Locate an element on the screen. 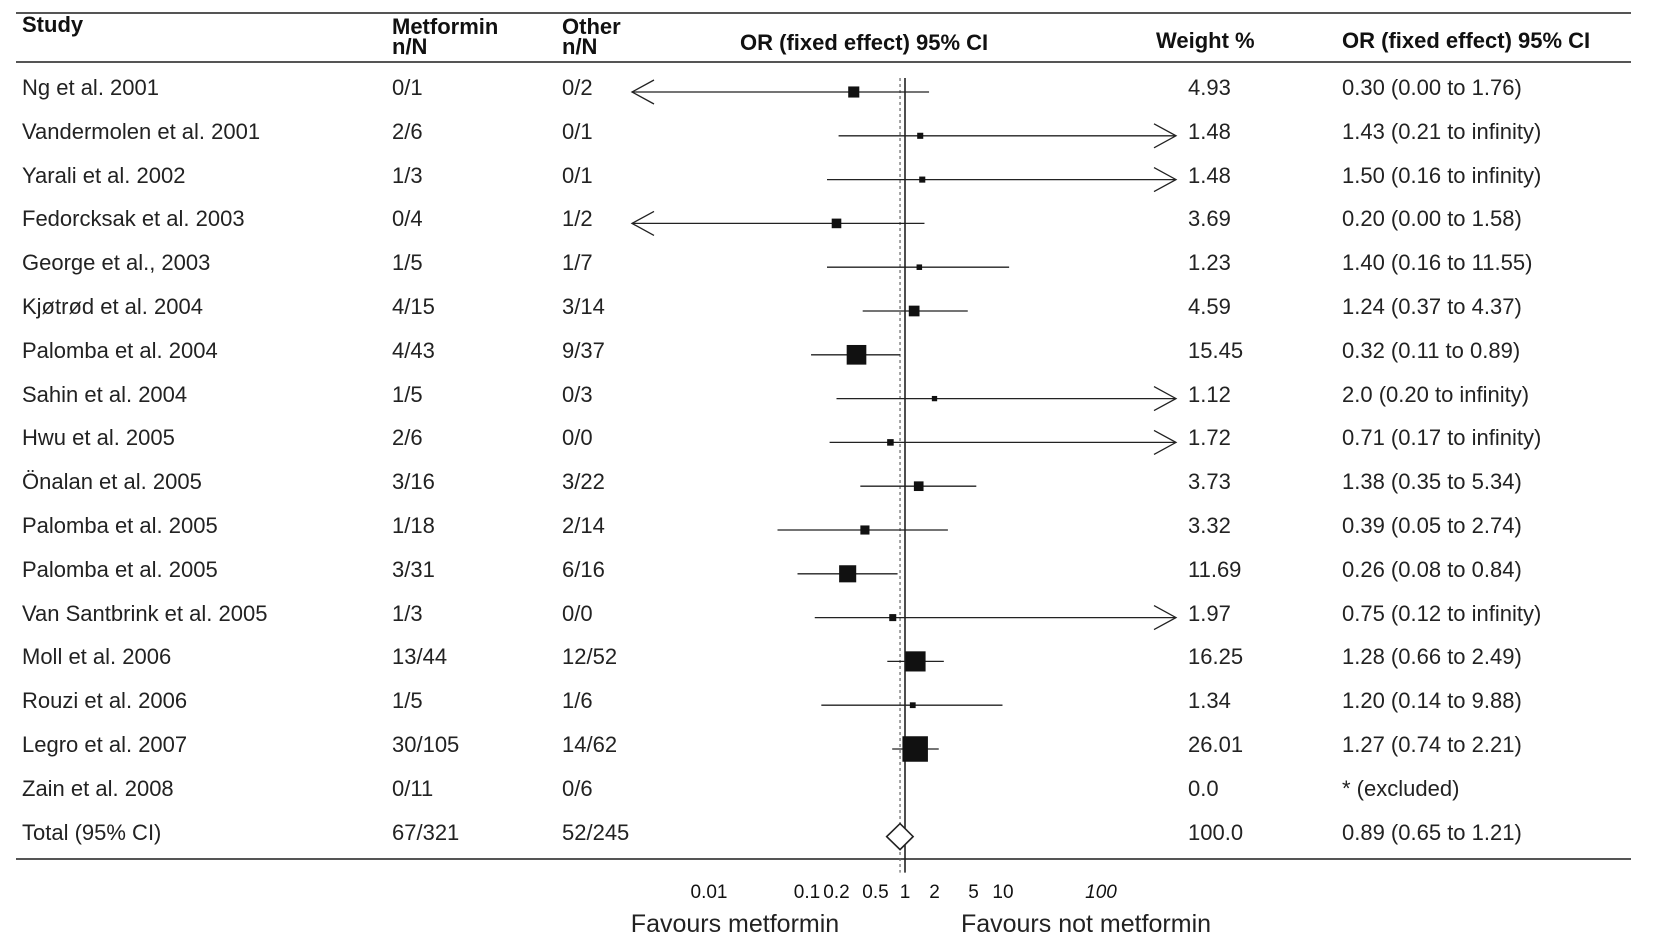 The image size is (1663, 941). cell-metformin: 30/105 is located at coordinates (426, 744).